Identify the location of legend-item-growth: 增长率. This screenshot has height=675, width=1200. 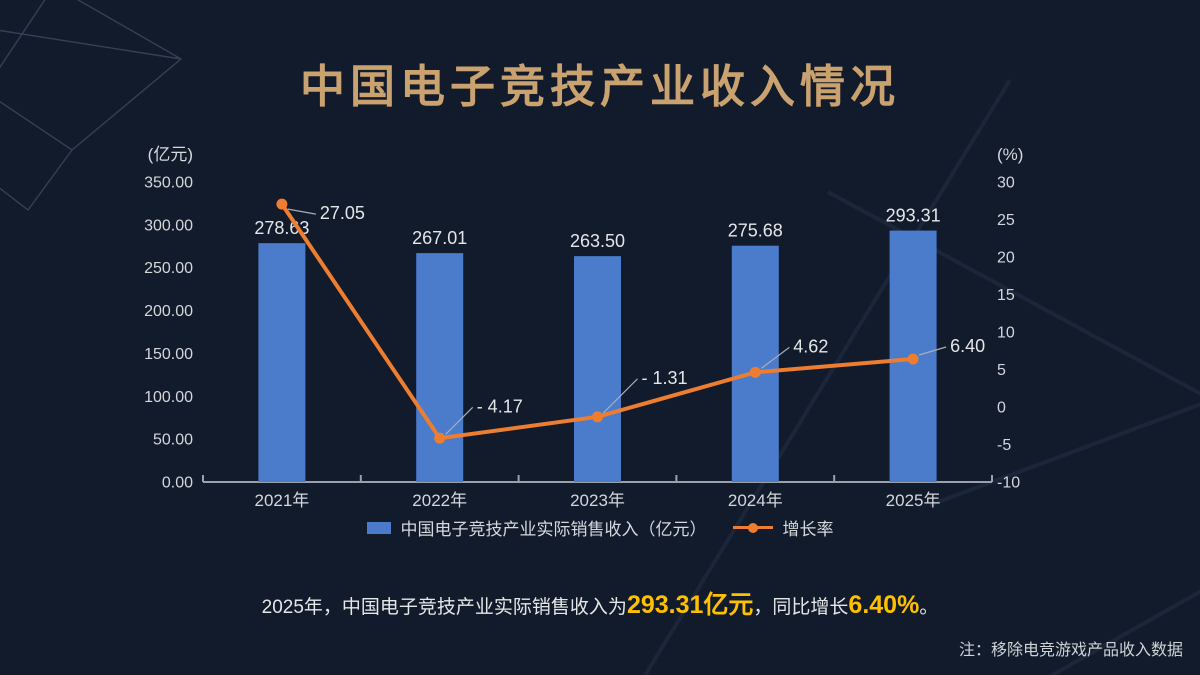
(783, 527).